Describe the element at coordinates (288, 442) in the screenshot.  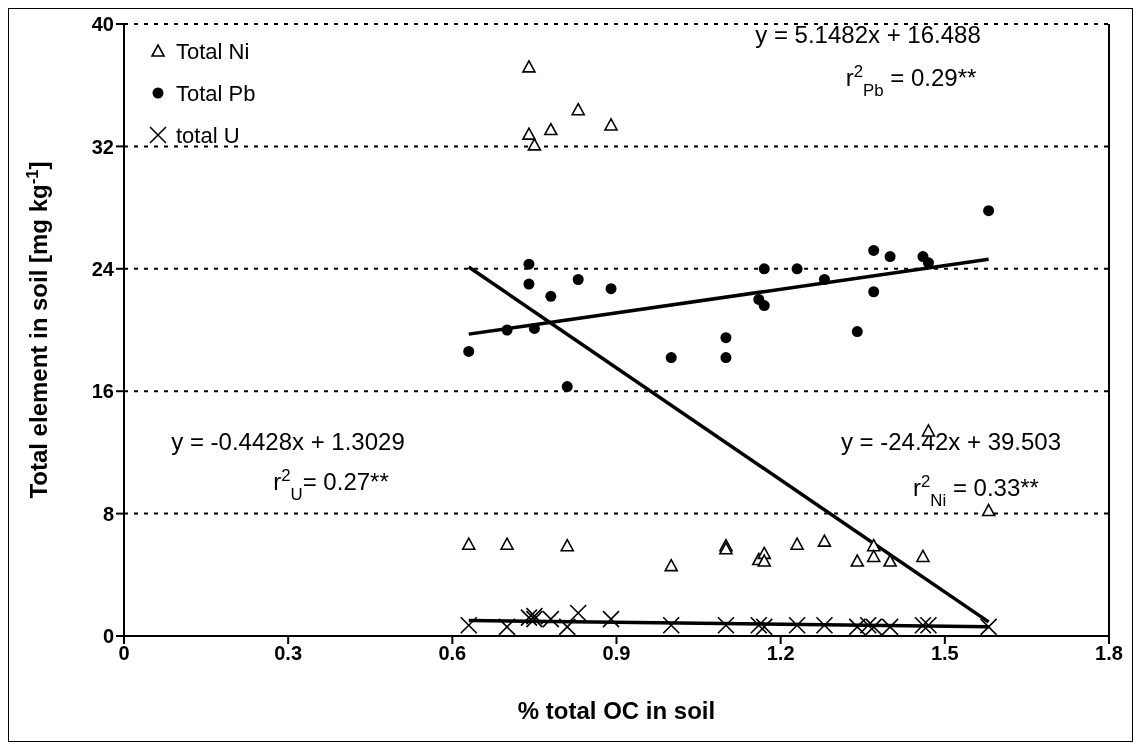
I see `annotation: y = -0.4428x + 1.3029` at that location.